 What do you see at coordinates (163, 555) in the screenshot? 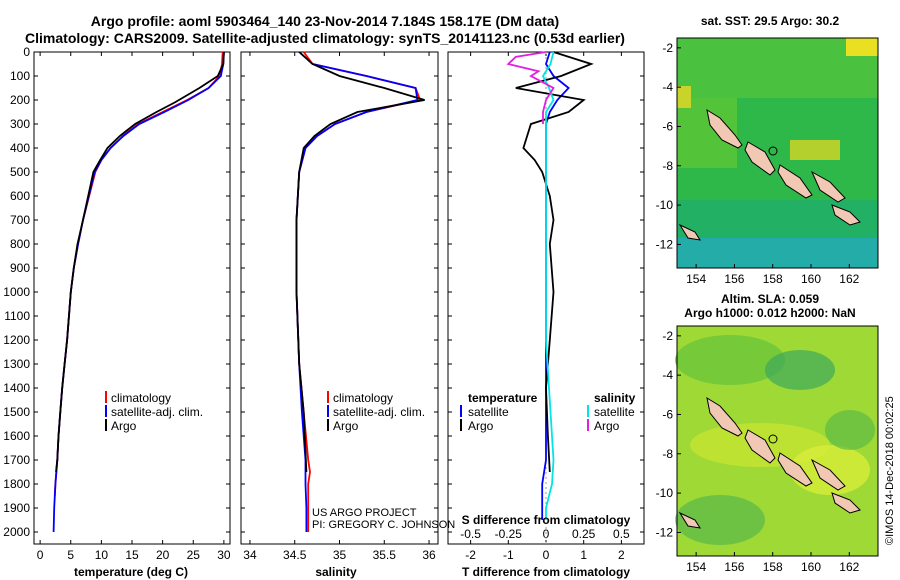
I see `x-tick-label: 20` at bounding box center [163, 555].